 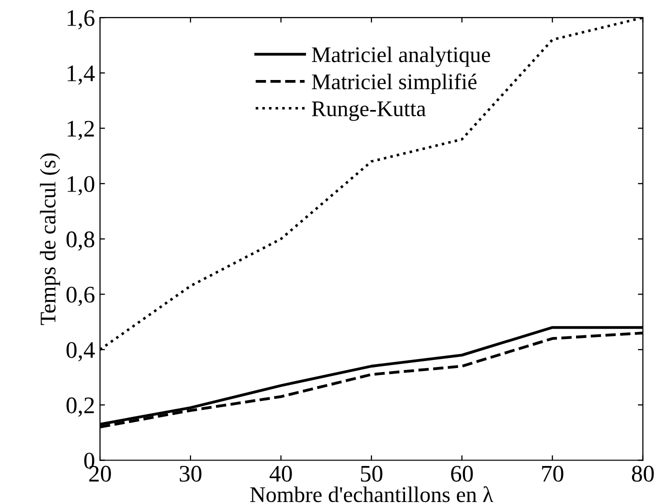 I want to click on y-axis-title: Temps de calcul (s), so click(x=50, y=239).